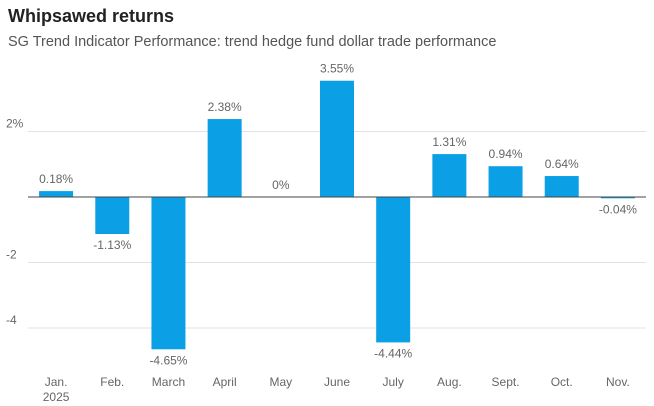 Image resolution: width=654 pixels, height=406 pixels. Describe the element at coordinates (56, 397) in the screenshot. I see `x-tick-year-label: 2025` at that location.